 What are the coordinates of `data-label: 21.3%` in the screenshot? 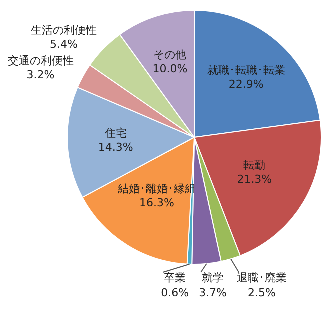 It's located at (254, 179).